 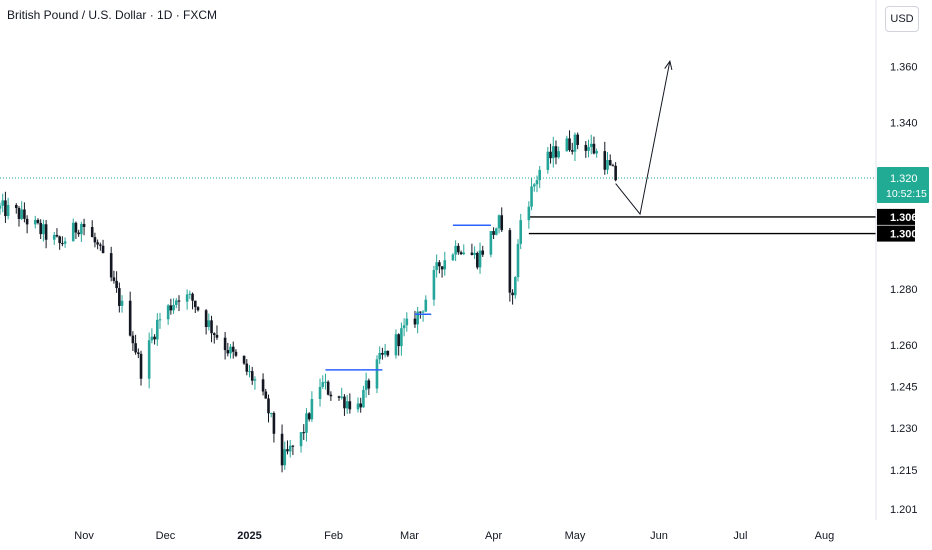 What do you see at coordinates (825, 536) in the screenshot?
I see `time-tick-label: Aug` at bounding box center [825, 536].